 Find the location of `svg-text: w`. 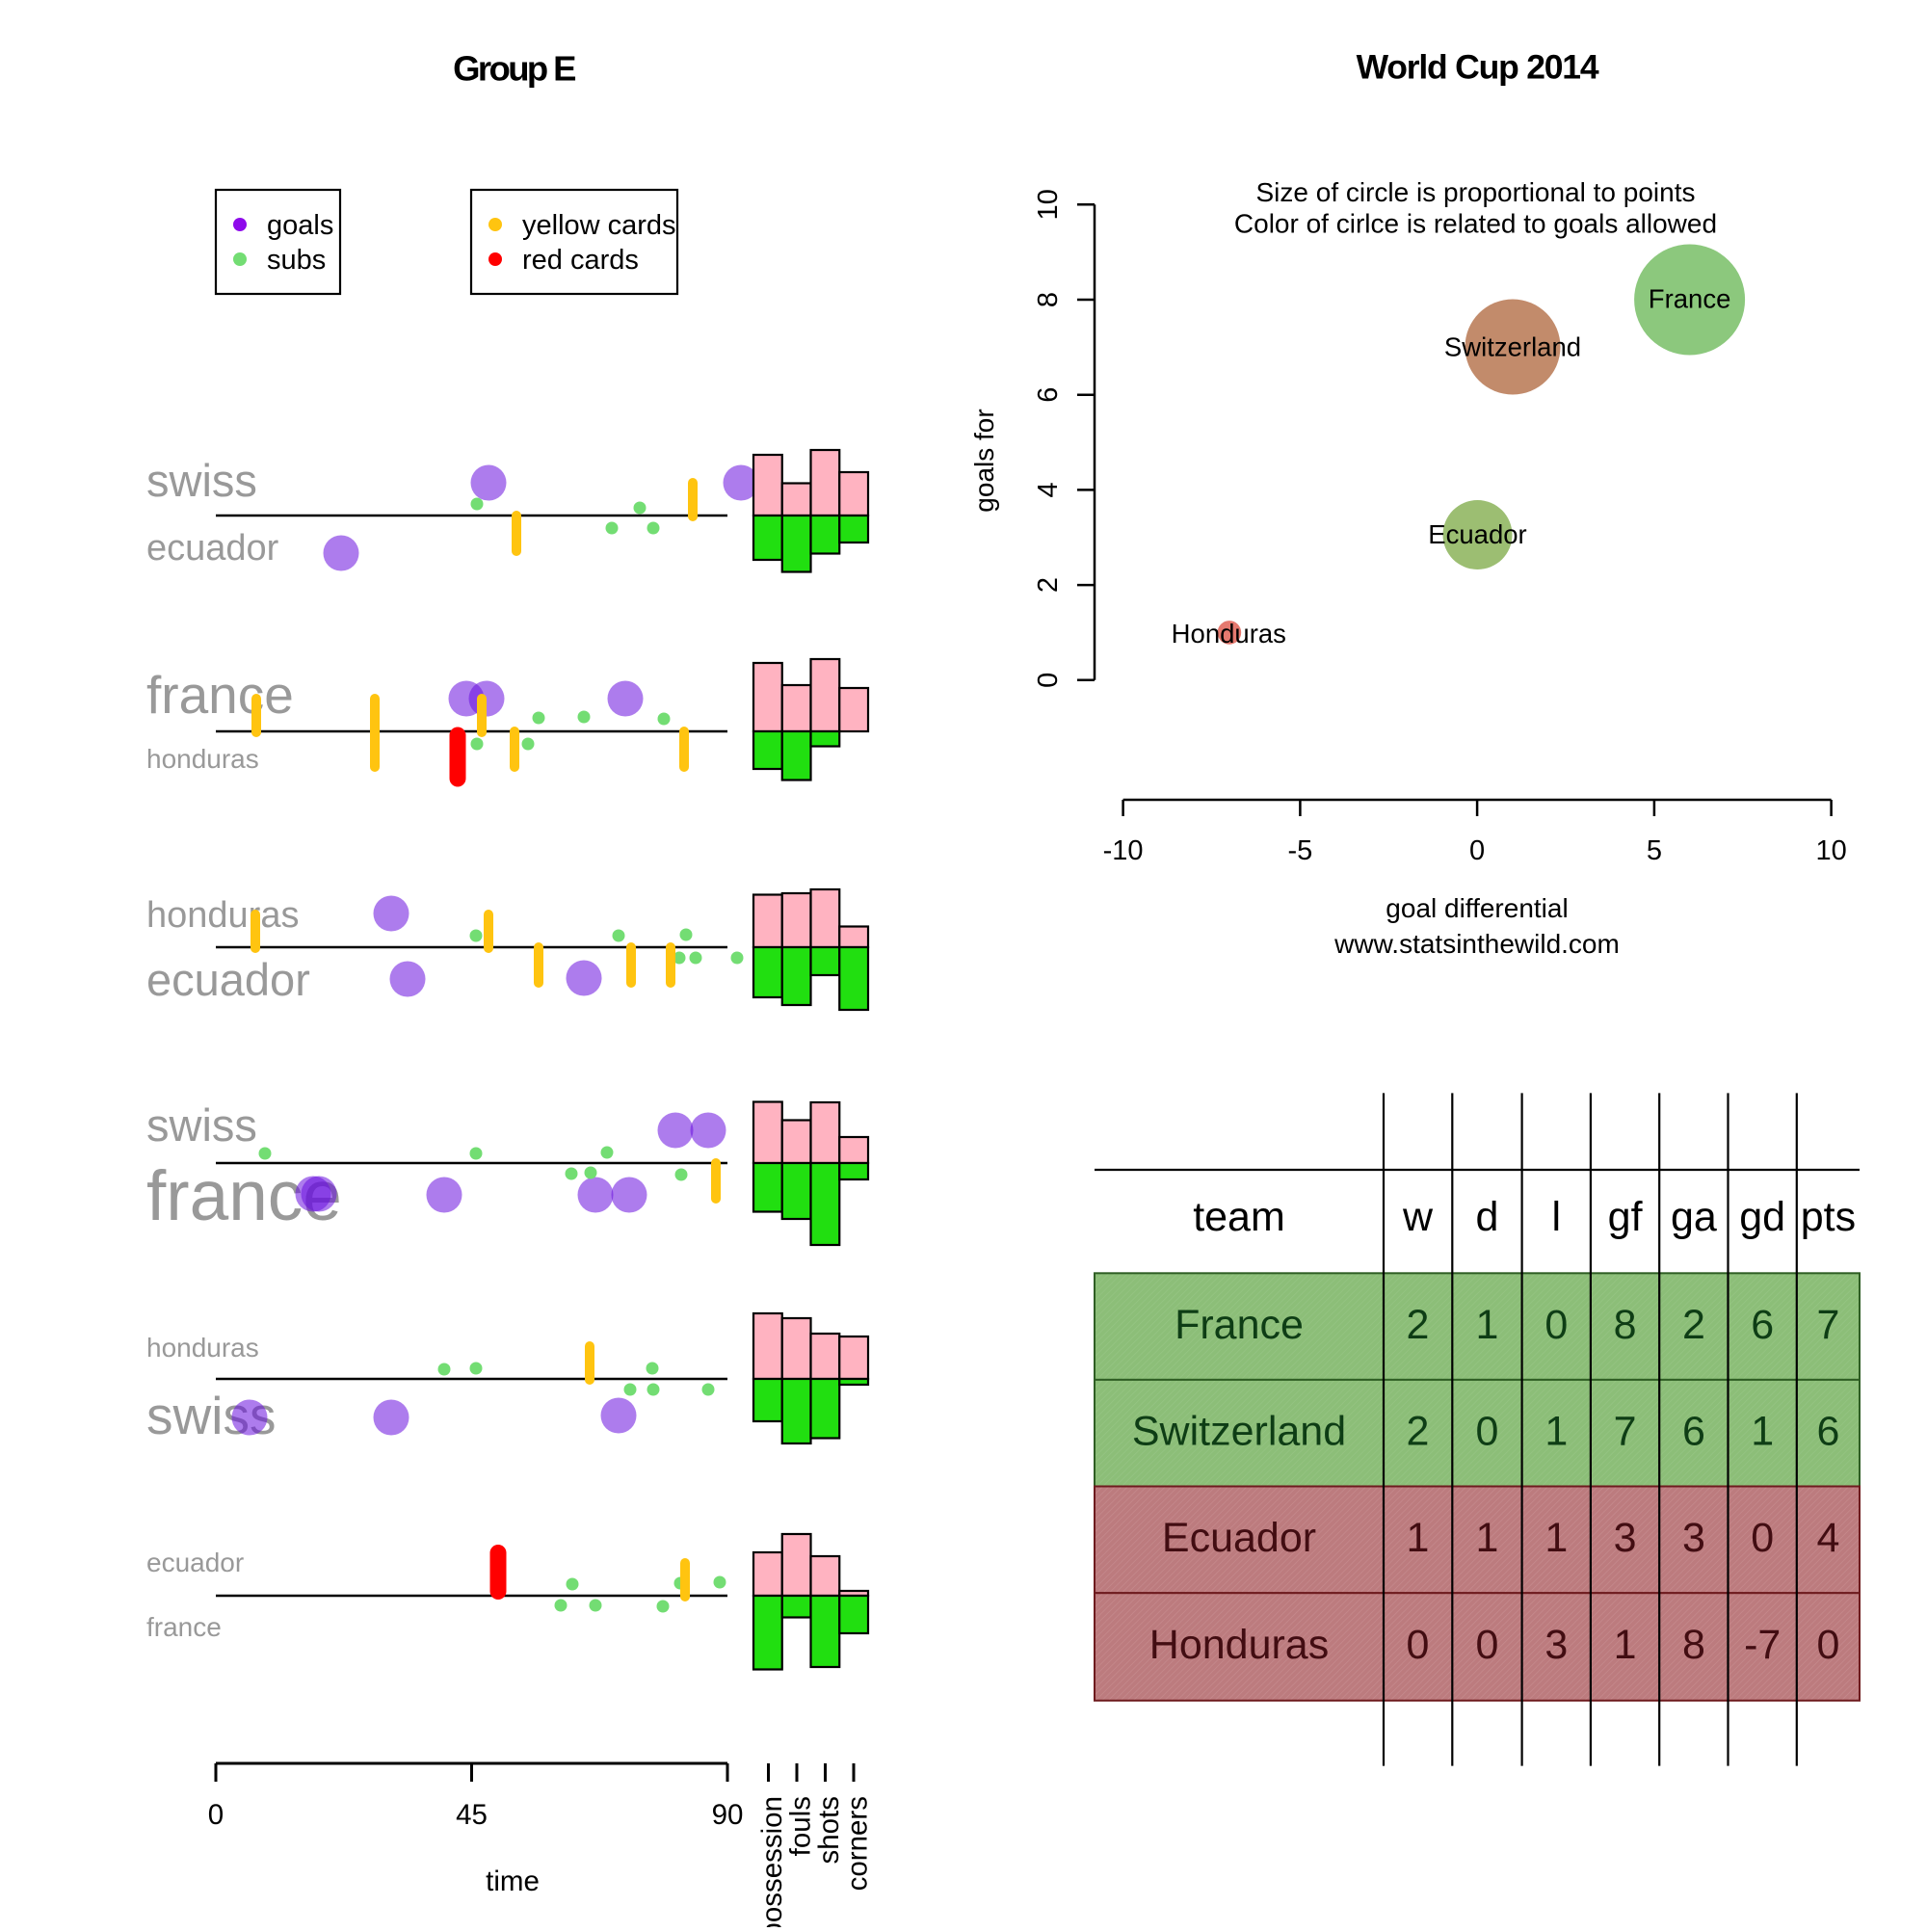

svg-text: w is located at coordinates (1418, 1217).